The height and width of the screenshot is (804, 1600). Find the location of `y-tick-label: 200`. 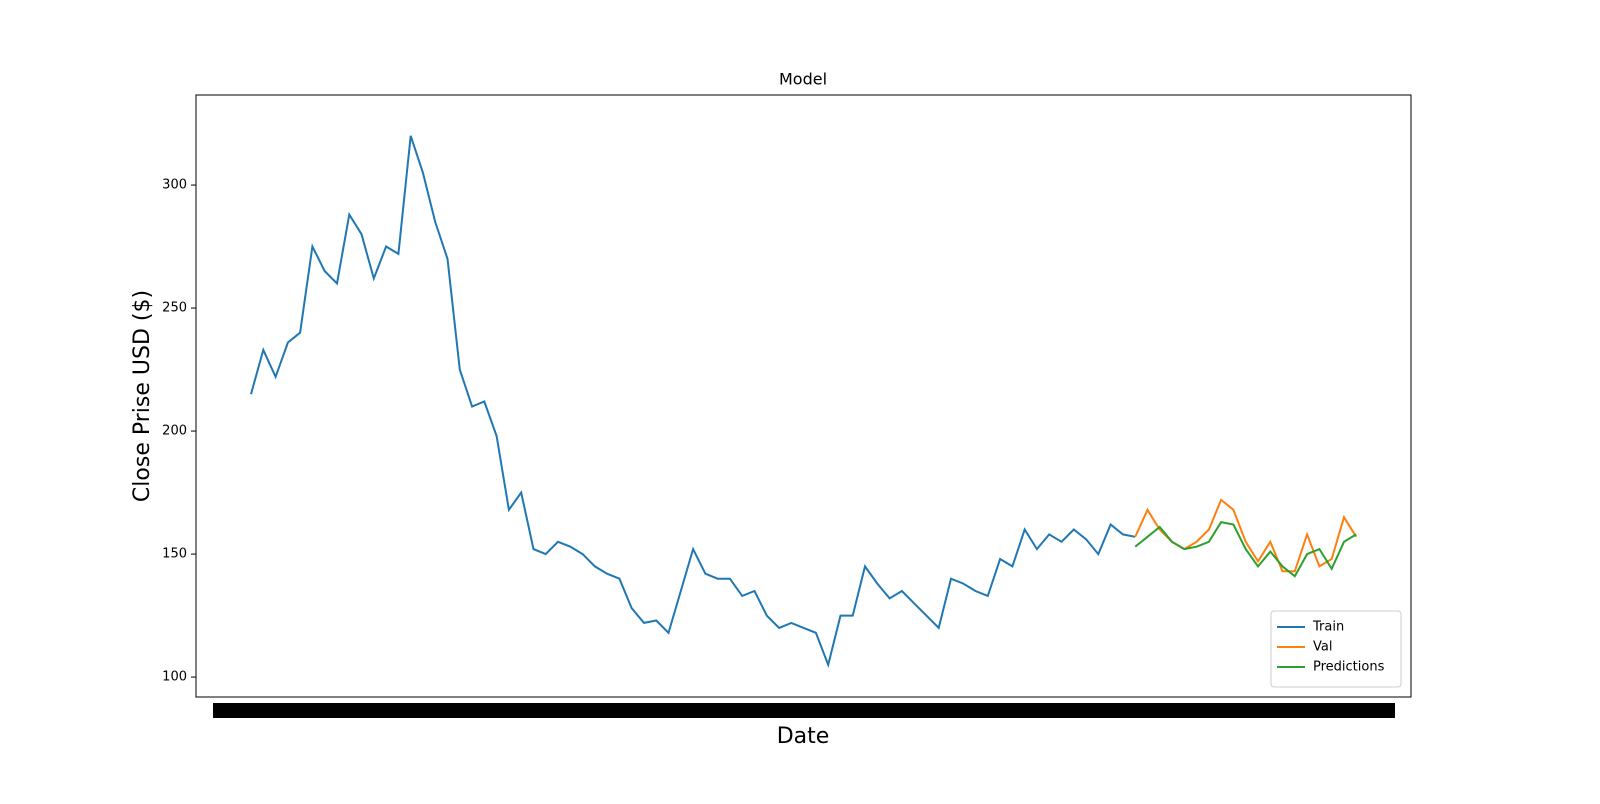

y-tick-label: 200 is located at coordinates (174, 431).